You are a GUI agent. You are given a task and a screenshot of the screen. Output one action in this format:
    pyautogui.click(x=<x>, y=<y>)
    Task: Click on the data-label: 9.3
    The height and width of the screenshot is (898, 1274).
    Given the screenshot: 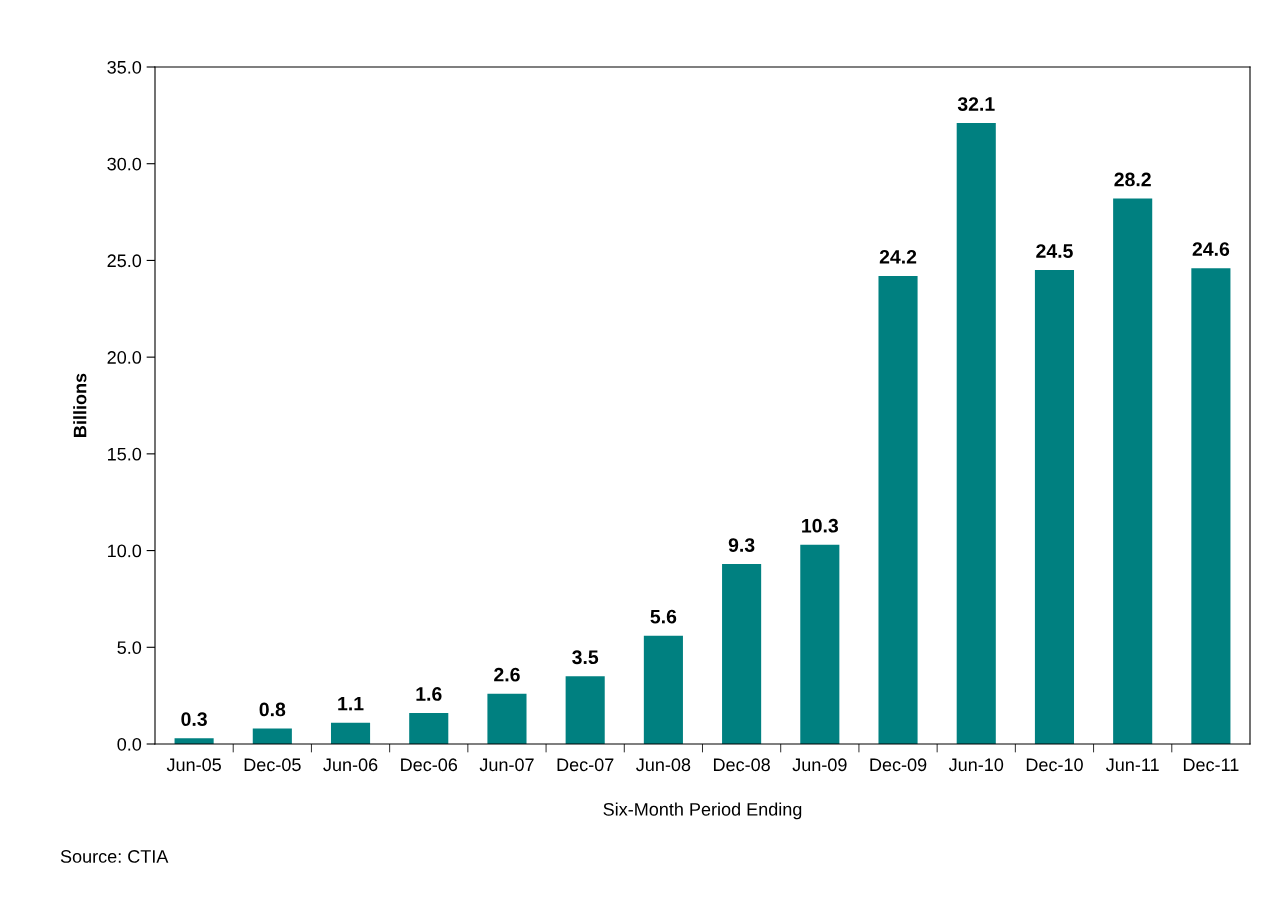 What is the action you would take?
    pyautogui.click(x=741, y=545)
    